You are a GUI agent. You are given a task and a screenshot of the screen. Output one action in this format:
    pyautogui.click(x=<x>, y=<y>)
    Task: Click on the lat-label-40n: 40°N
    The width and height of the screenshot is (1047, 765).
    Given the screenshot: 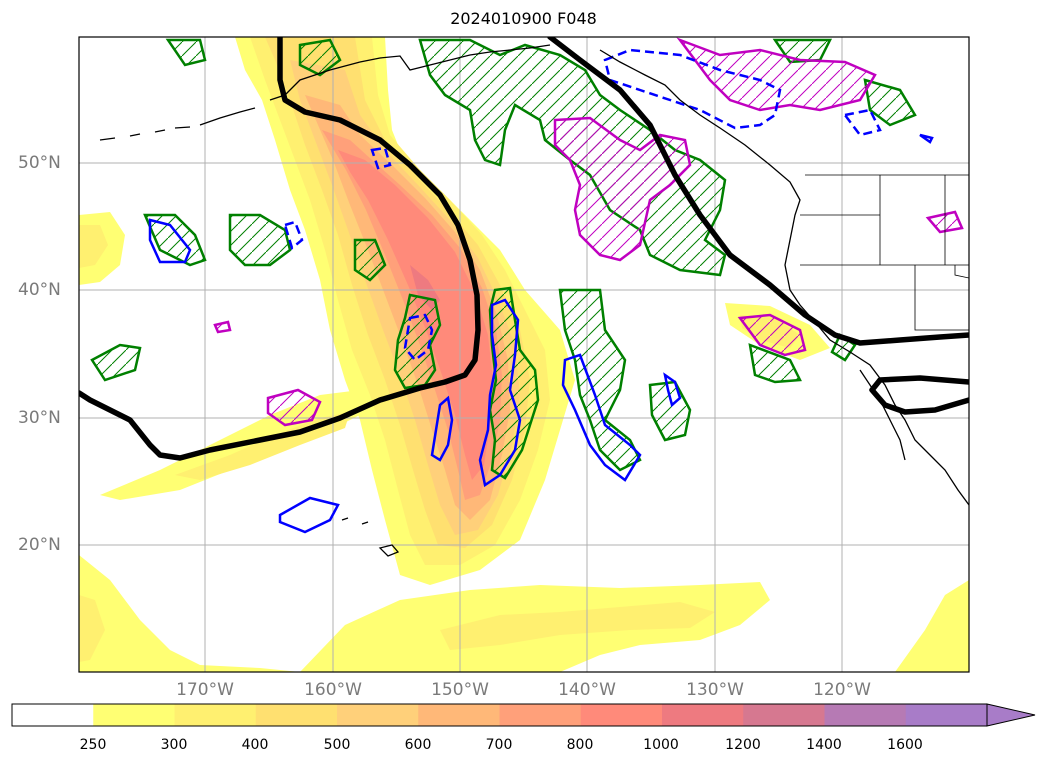 What is the action you would take?
    pyautogui.click(x=39, y=290)
    